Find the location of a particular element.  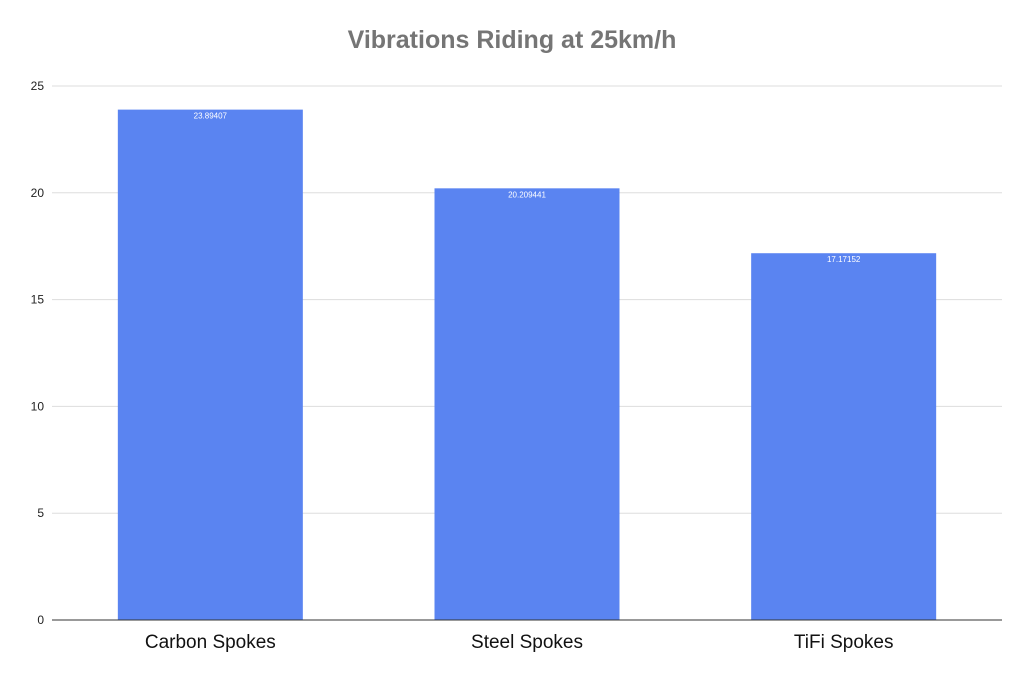

chart-title: Vibrations Riding at 25km/h is located at coordinates (512, 40).